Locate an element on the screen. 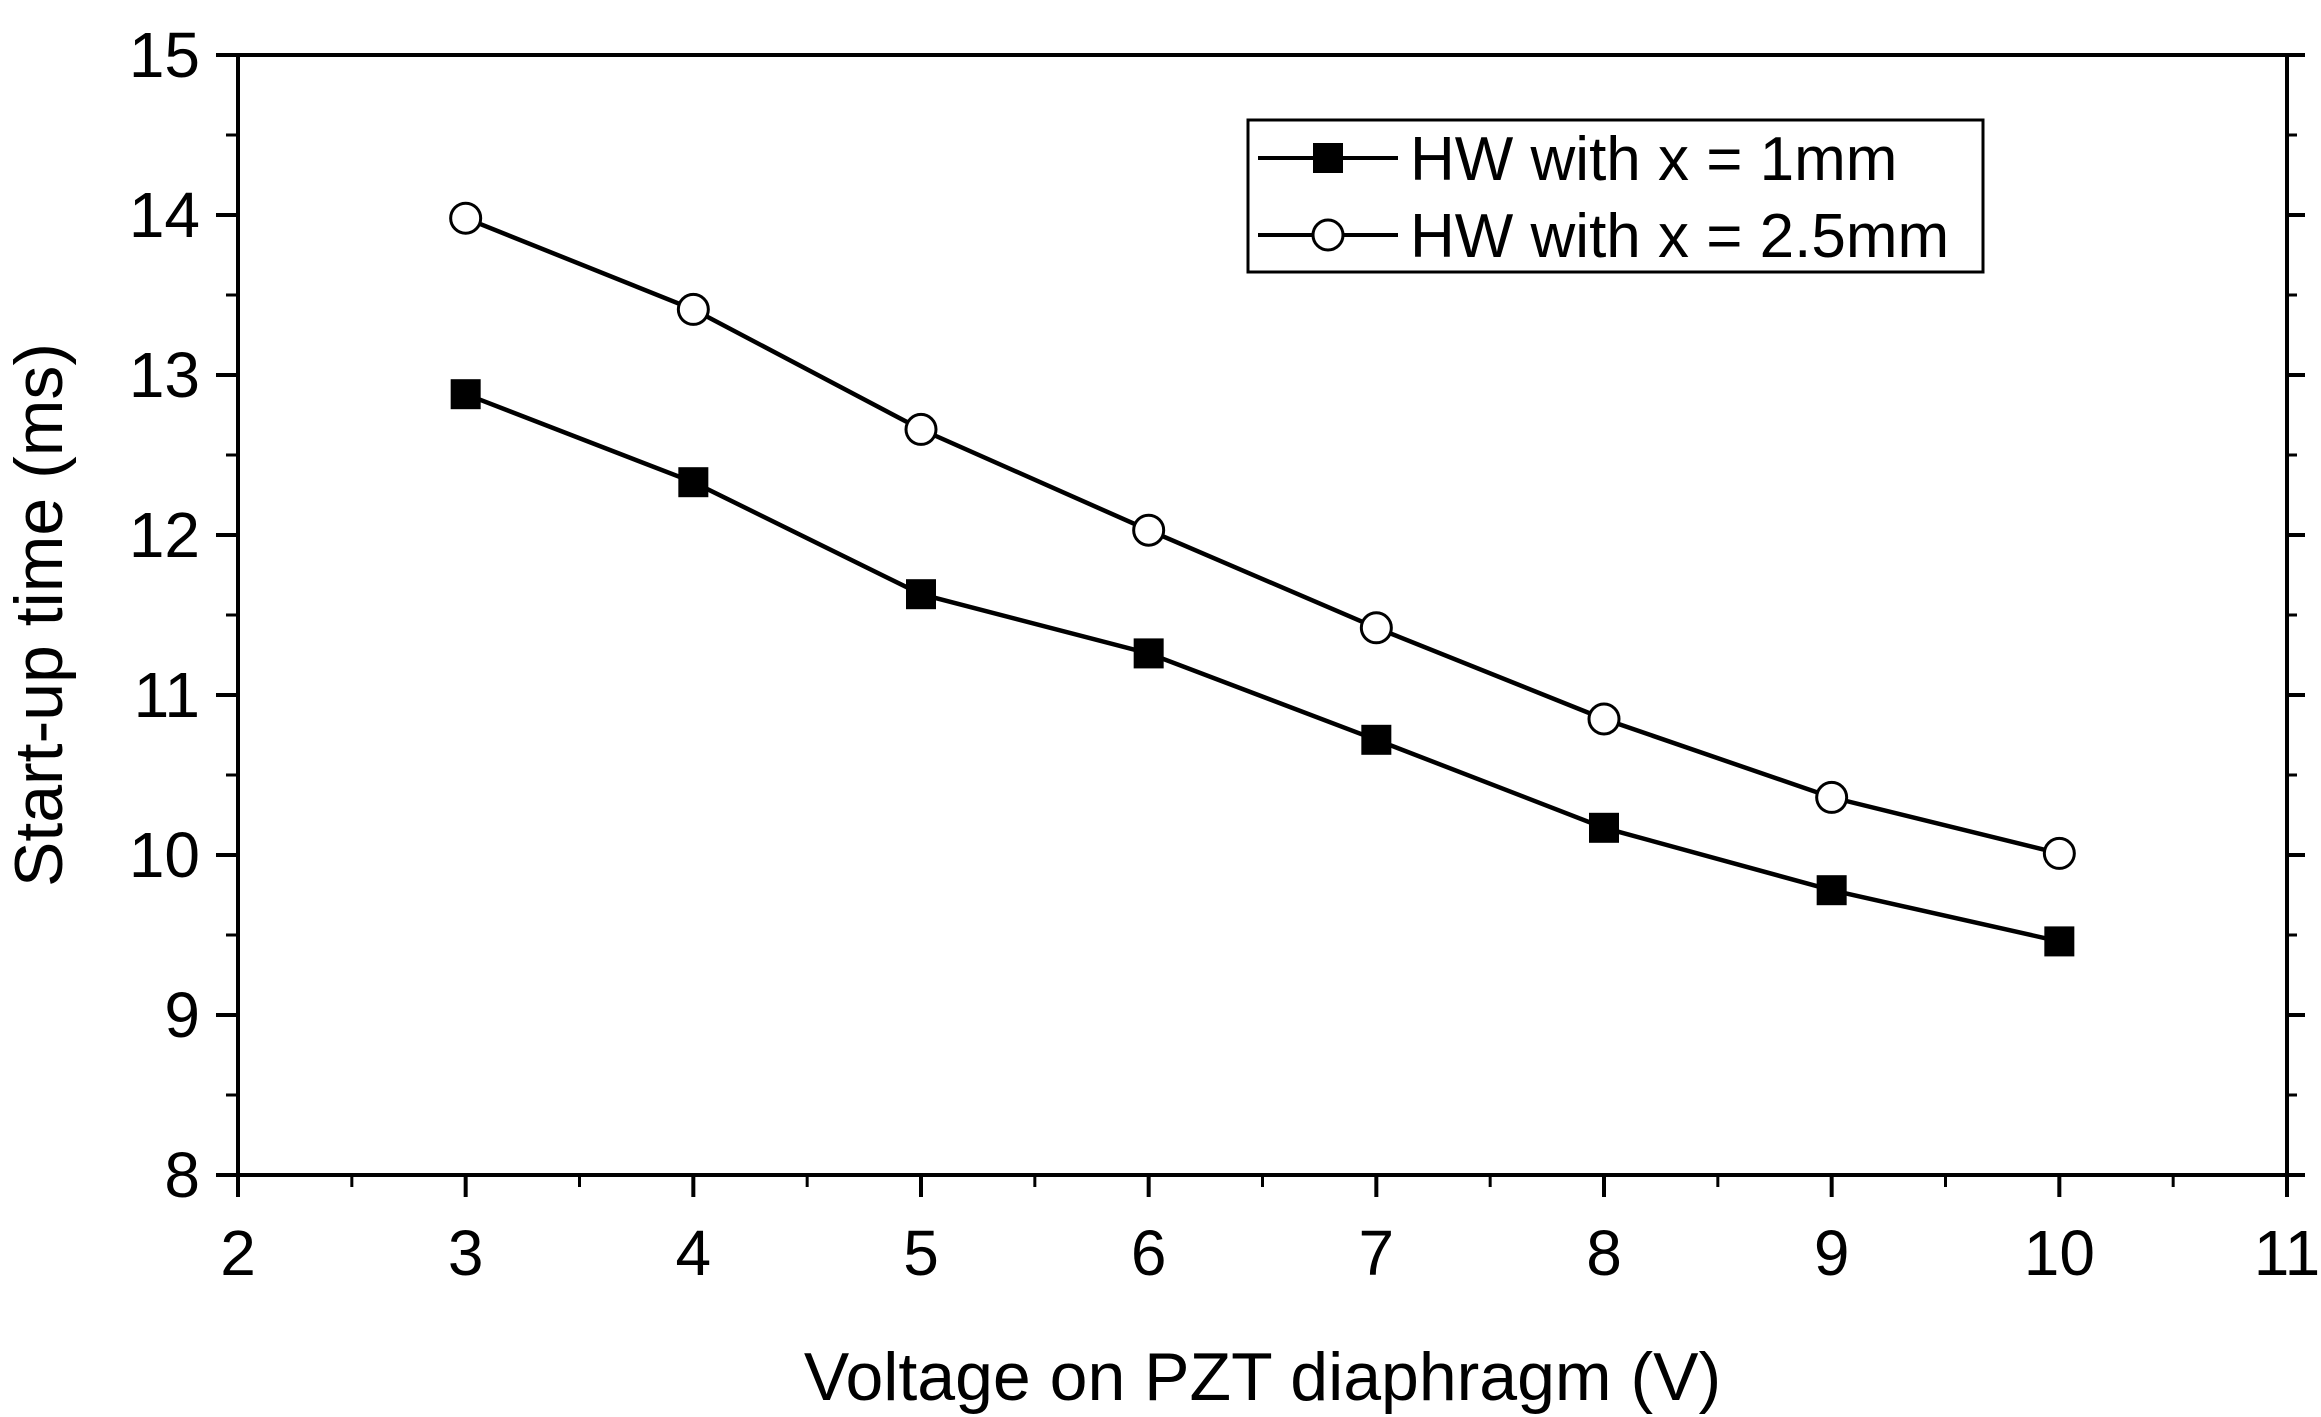 The width and height of the screenshot is (2321, 1417). x-tick-label: 11 is located at coordinates (2287, 1253).